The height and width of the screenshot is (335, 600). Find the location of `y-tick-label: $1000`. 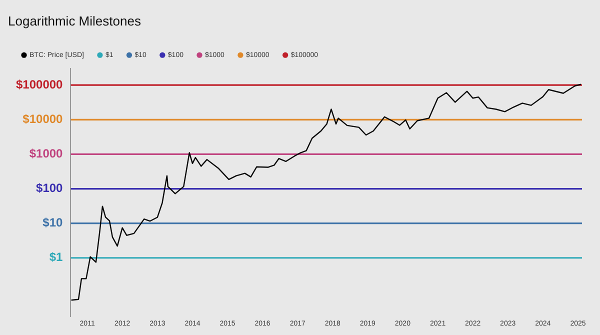

y-tick-label: $1000 is located at coordinates (46, 153).